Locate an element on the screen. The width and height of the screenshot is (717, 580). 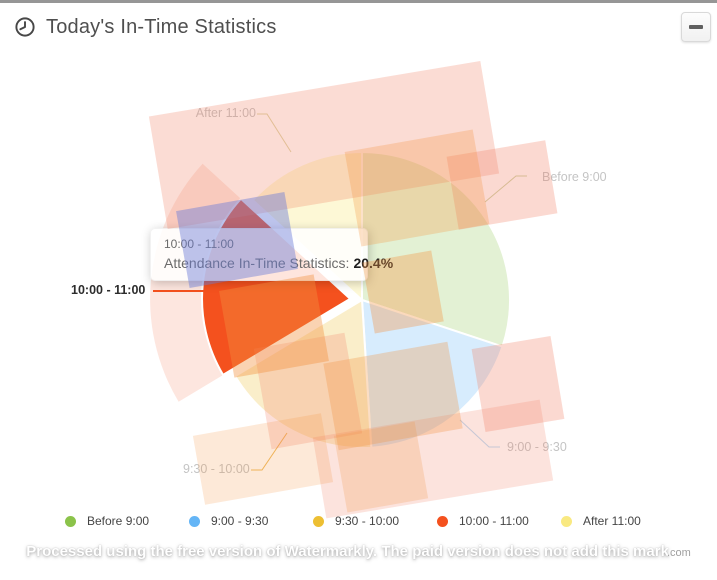
minus-icon is located at coordinates (696, 27).